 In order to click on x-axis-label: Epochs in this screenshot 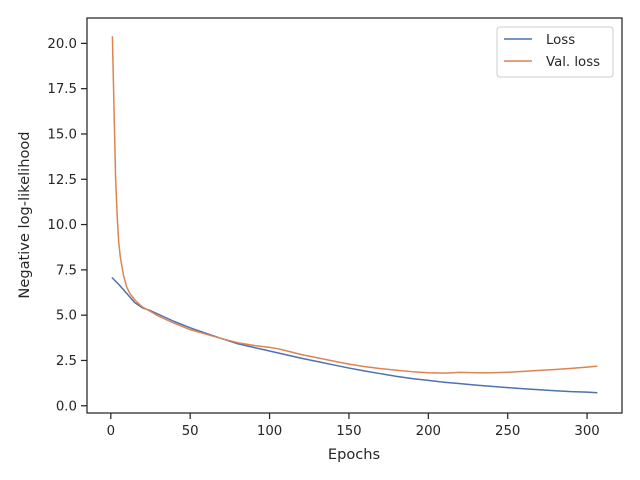, I will do `click(354, 454)`.